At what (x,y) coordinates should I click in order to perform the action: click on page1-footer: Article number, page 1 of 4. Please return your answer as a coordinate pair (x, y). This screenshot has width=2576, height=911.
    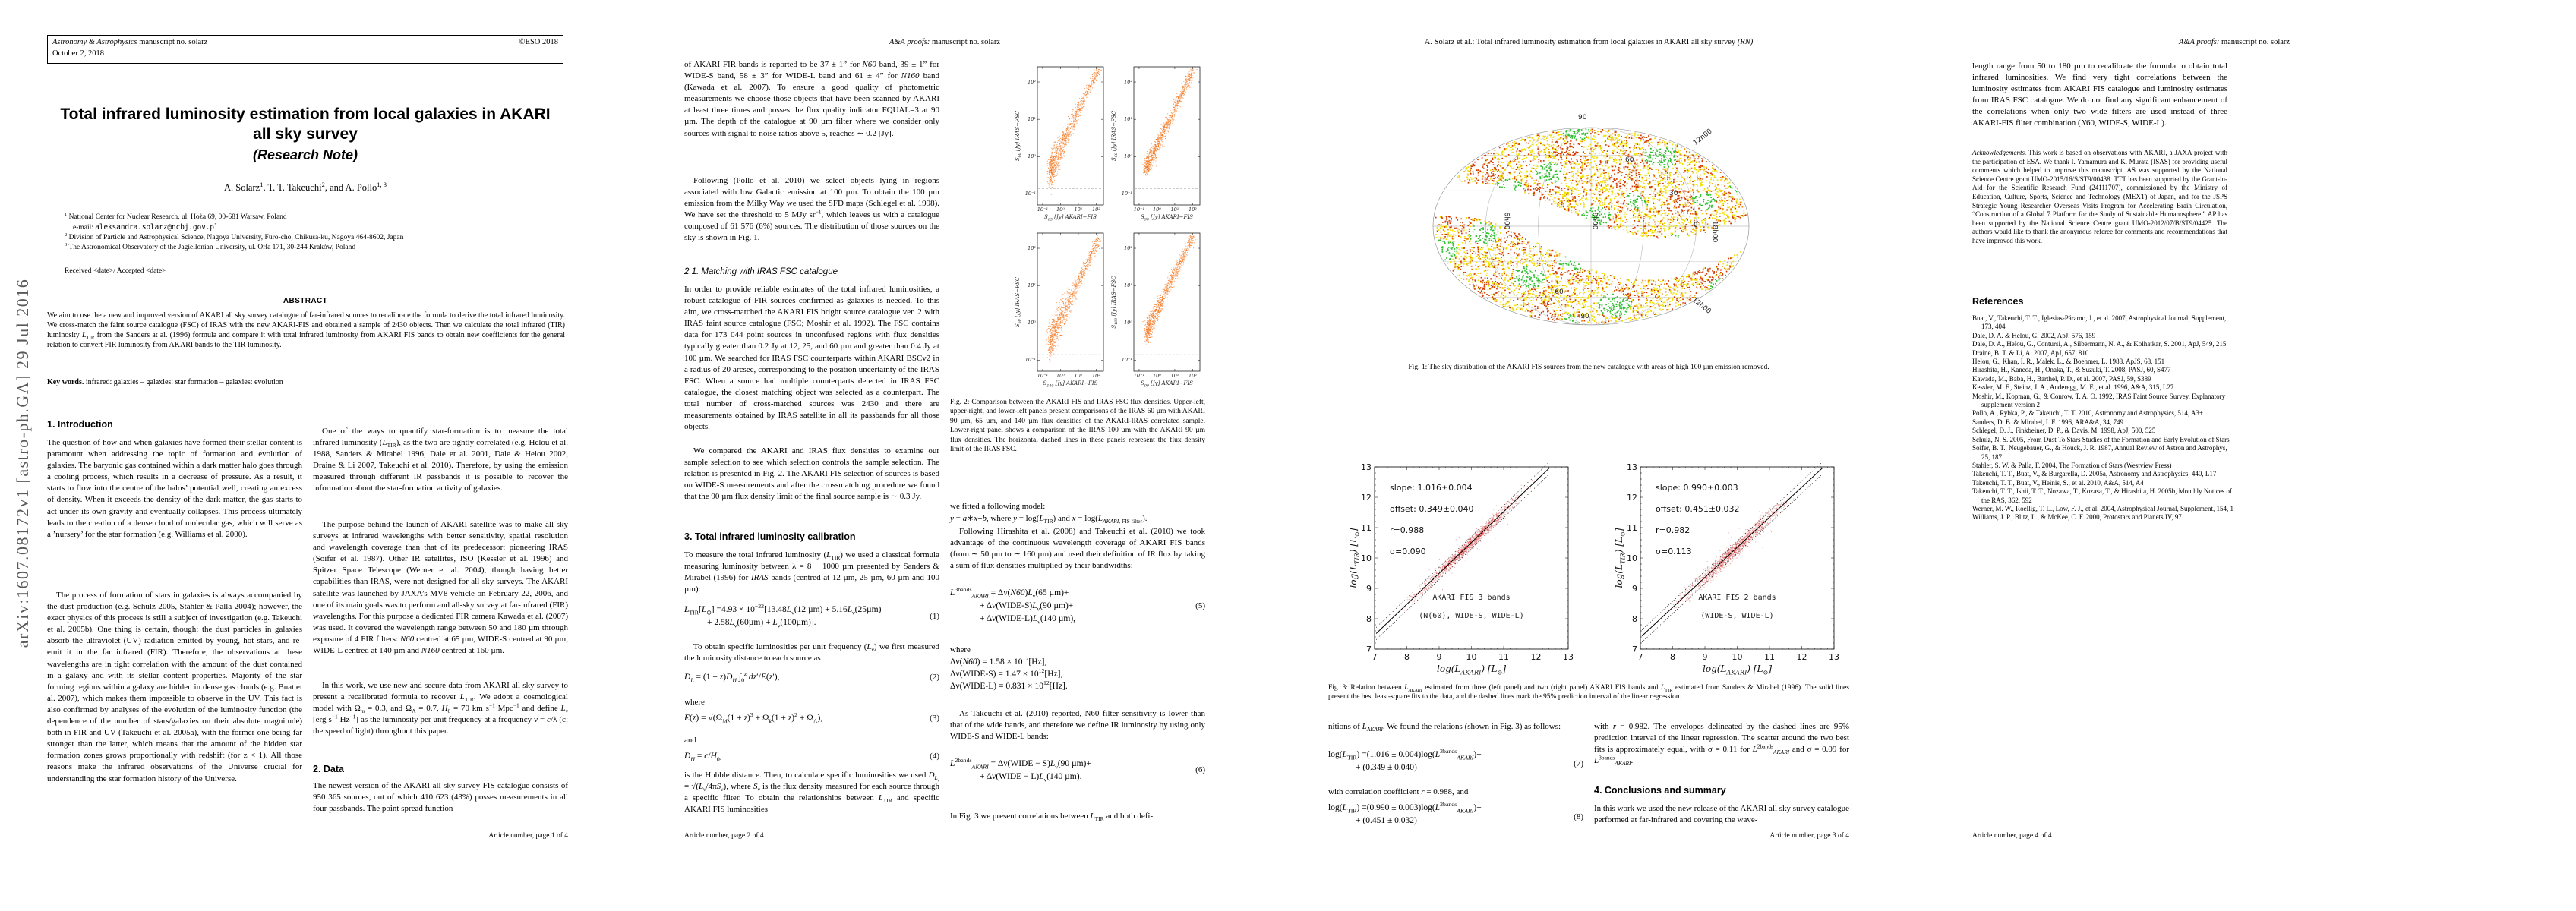
    Looking at the image, I should click on (528, 836).